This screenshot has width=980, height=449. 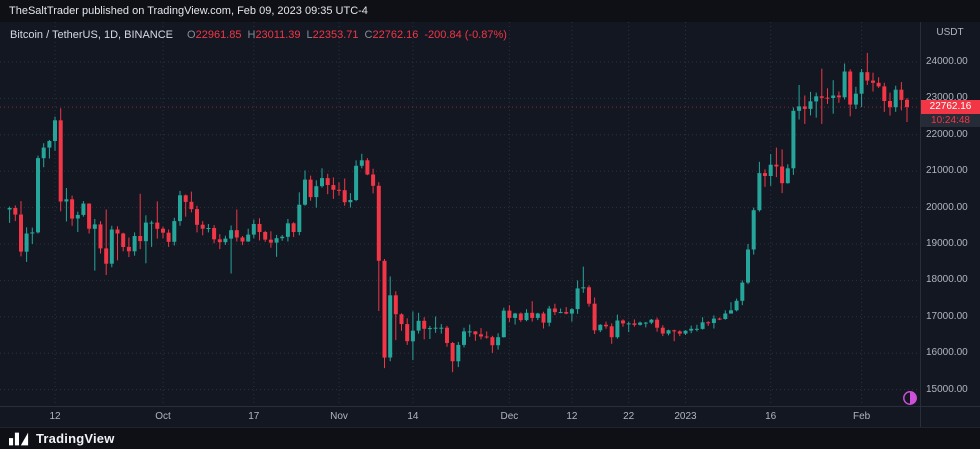 What do you see at coordinates (278, 35) in the screenshot?
I see `ohlc-high-value: 23011.39` at bounding box center [278, 35].